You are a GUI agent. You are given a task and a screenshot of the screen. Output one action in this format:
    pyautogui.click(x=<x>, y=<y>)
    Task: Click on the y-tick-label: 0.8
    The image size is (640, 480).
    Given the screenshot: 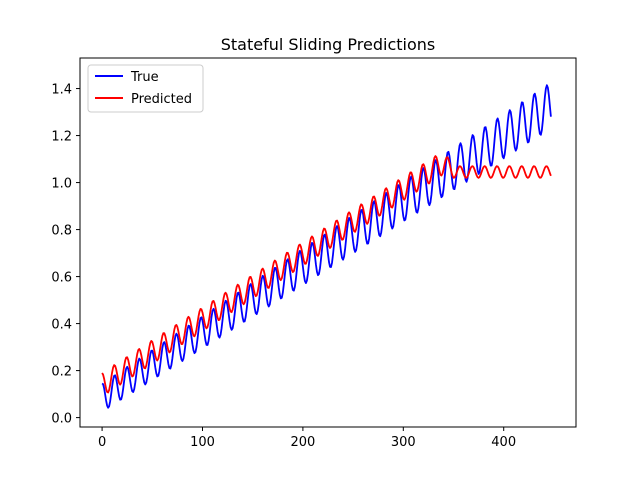 What is the action you would take?
    pyautogui.click(x=61, y=231)
    